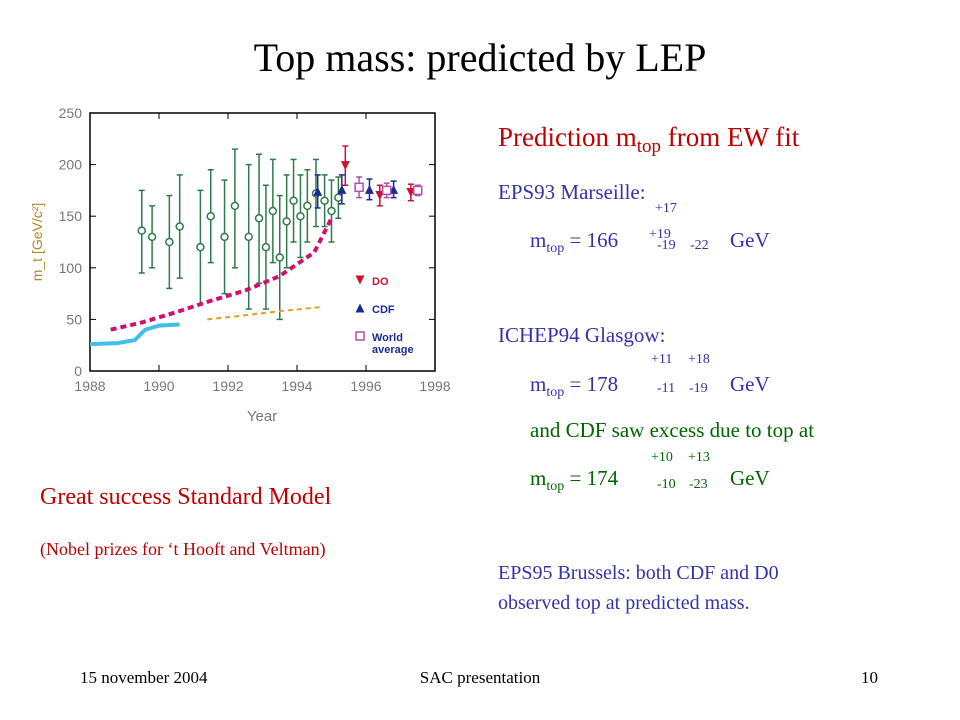 The image size is (960, 720). Describe the element at coordinates (649, 139) in the screenshot. I see `prediction-heading: Prediction mtop from EW fit` at that location.